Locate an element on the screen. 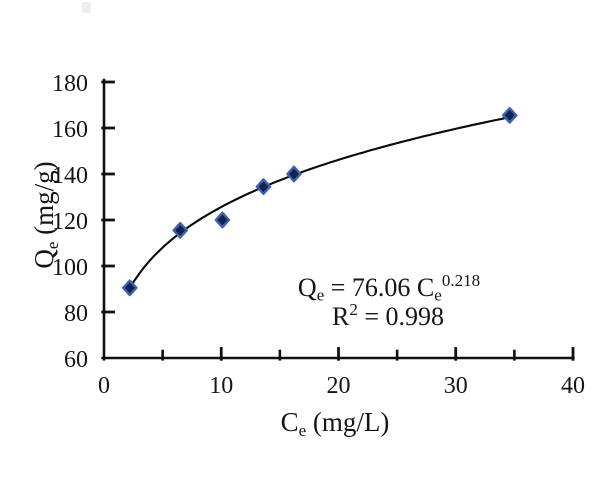  x-tick-label: 0 is located at coordinates (104, 386).